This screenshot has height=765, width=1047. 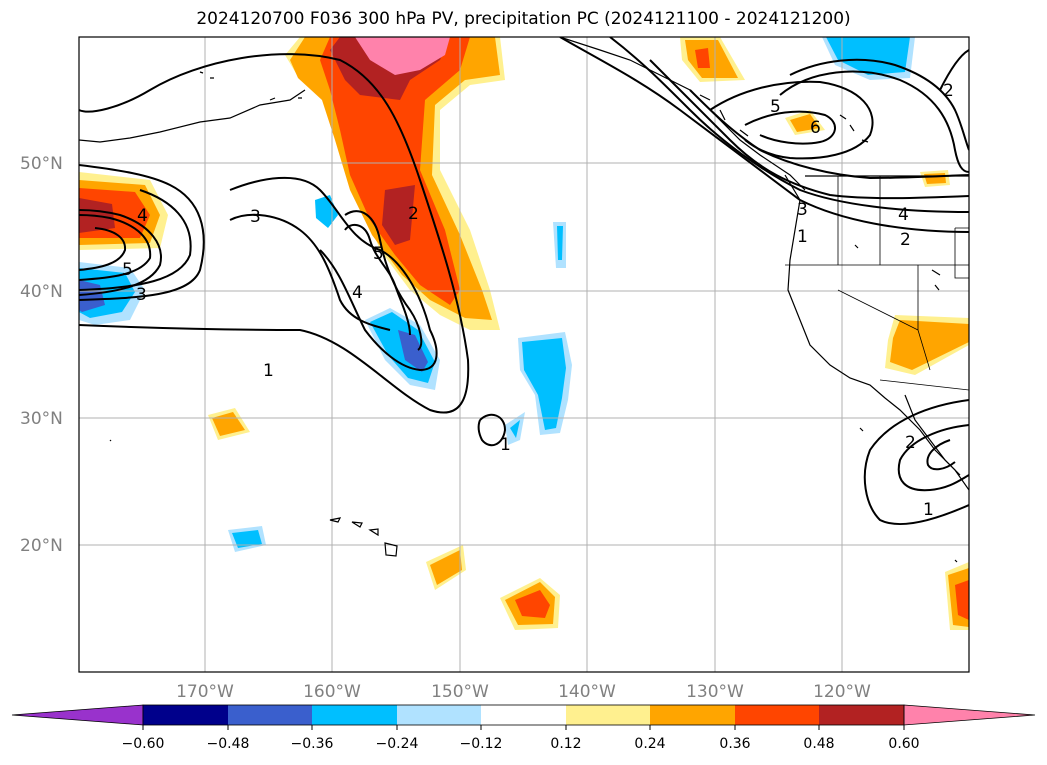 What do you see at coordinates (312, 744) in the screenshot?
I see `colorbar-tick-label: −0.36` at bounding box center [312, 744].